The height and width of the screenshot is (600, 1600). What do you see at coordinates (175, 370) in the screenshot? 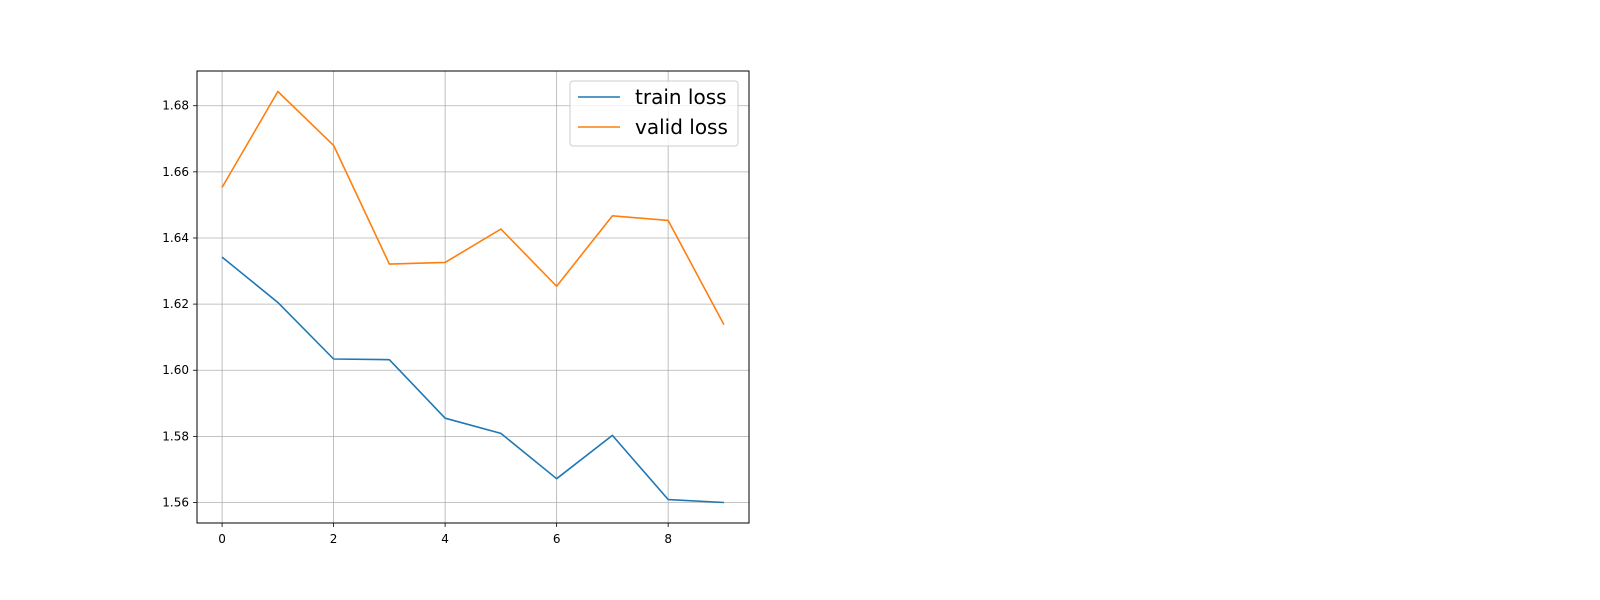
I see `y-tick-label: 1.60` at bounding box center [175, 370].